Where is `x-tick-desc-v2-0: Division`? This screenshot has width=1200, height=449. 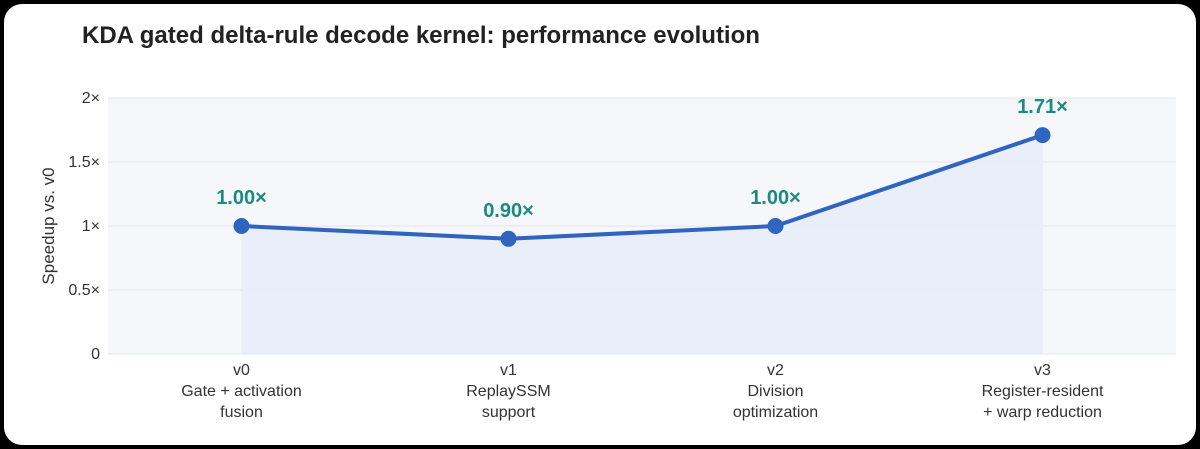
x-tick-desc-v2-0: Division is located at coordinates (775, 391).